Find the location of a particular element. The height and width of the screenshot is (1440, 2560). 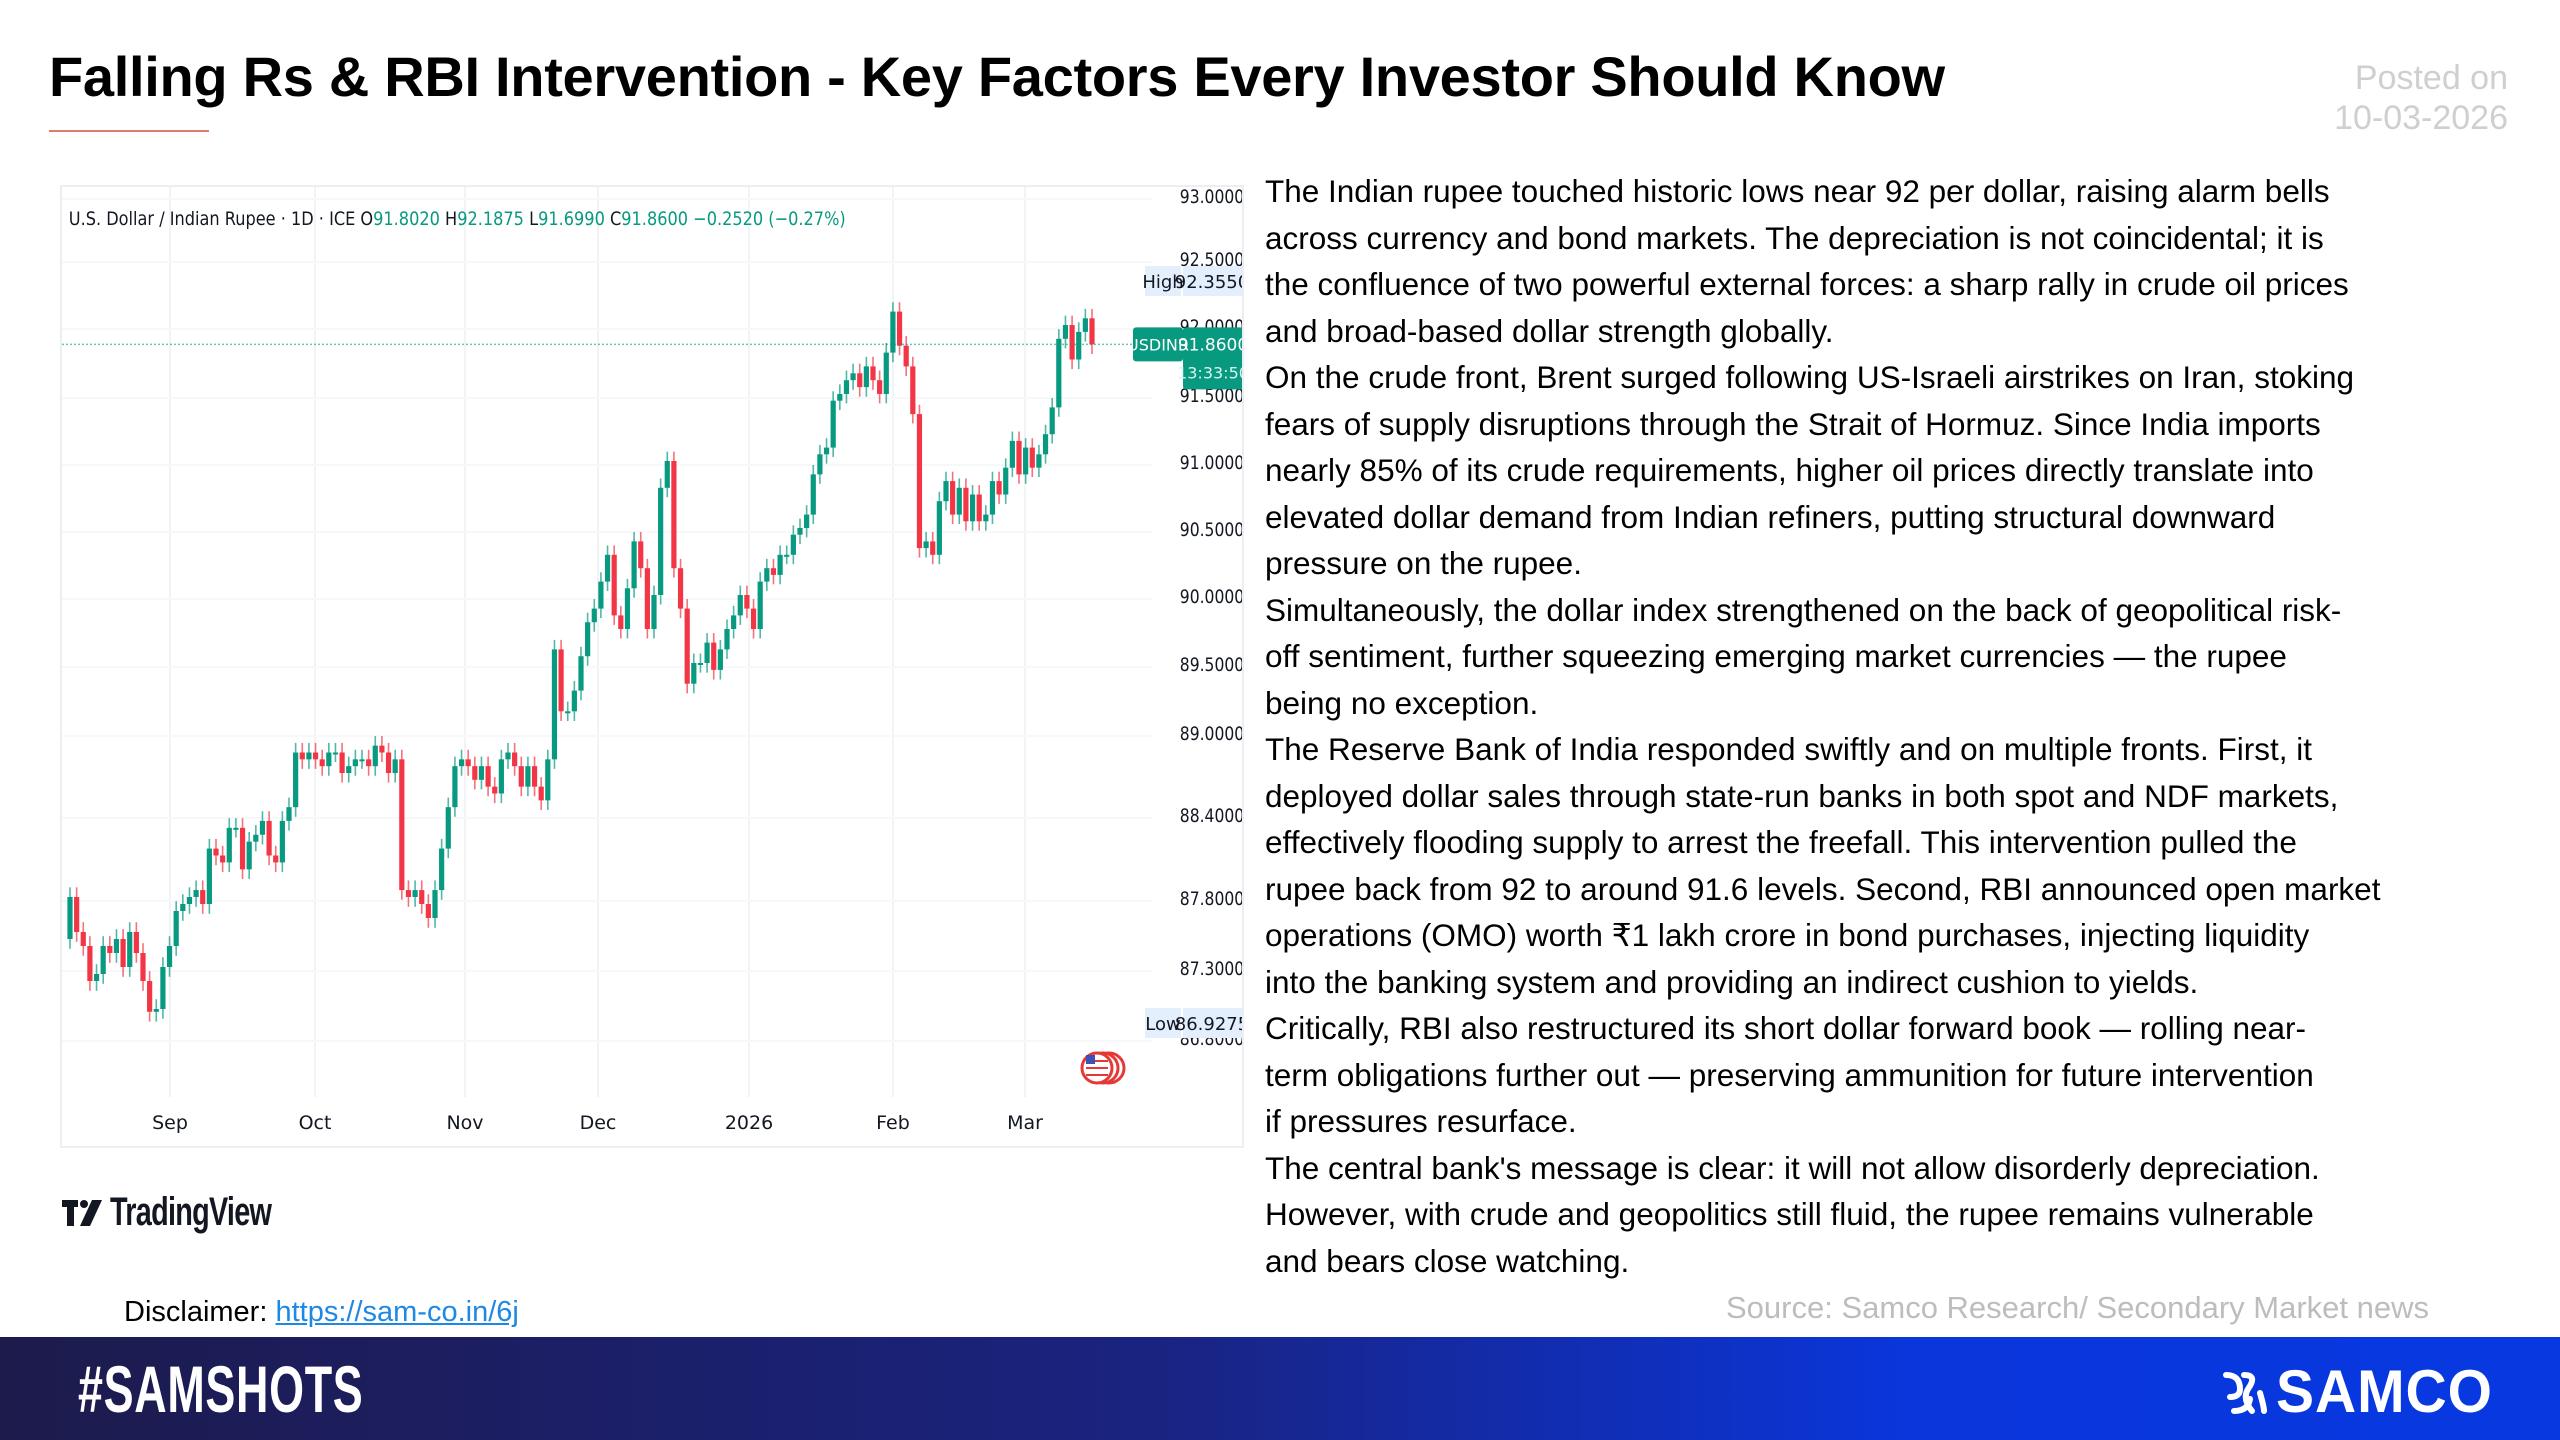

x-tick-label: Sep is located at coordinates (170, 1123).